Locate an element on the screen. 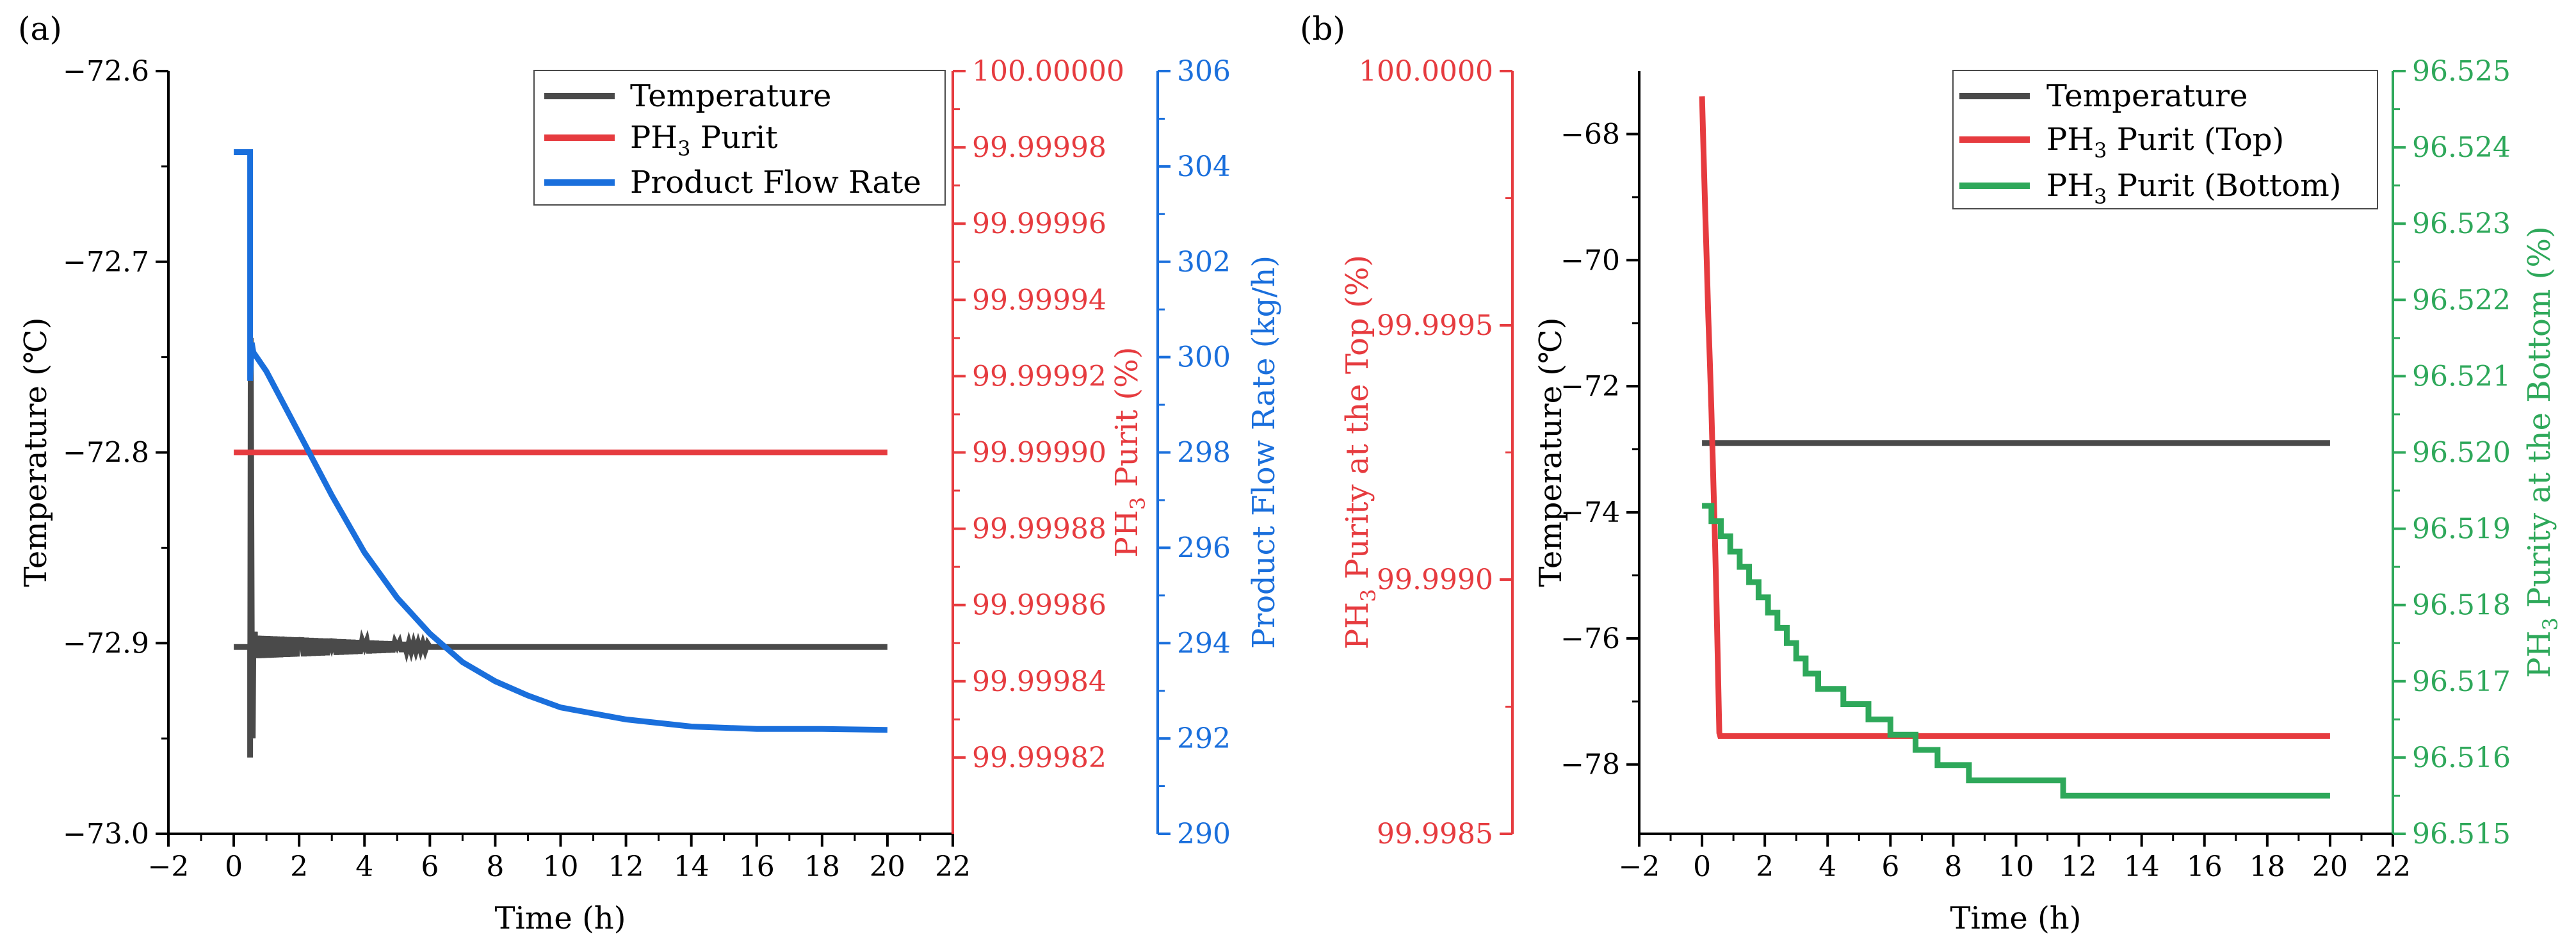 This screenshot has height=951, width=2576. panel-a-x-tick-label: 0 is located at coordinates (234, 867).